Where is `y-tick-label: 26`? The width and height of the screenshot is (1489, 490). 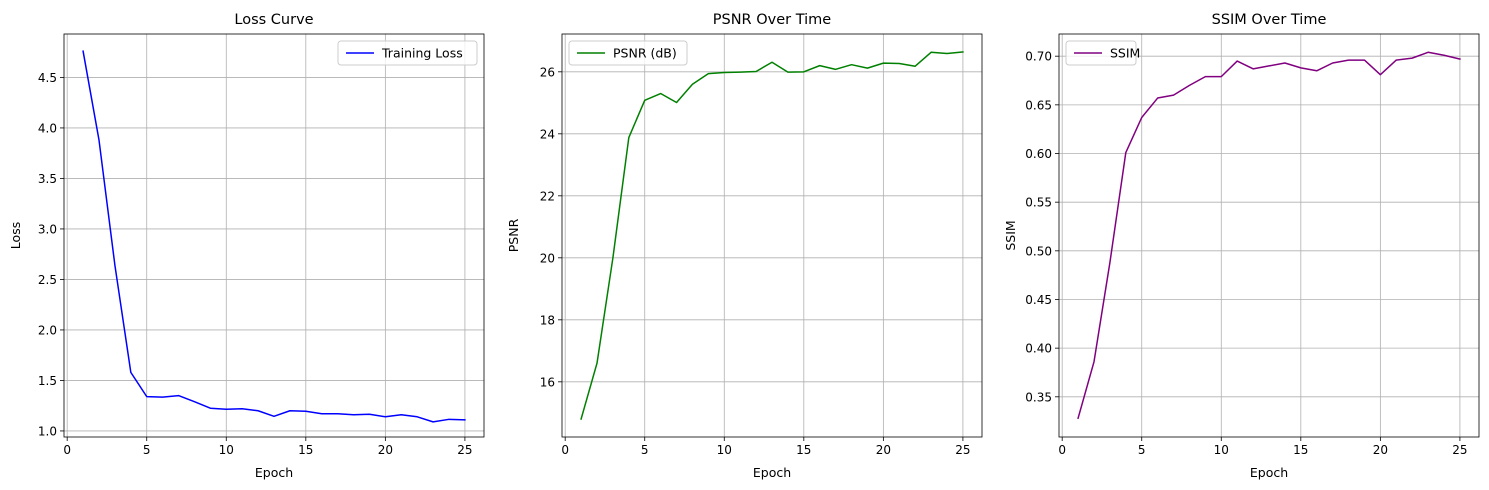 y-tick-label: 26 is located at coordinates (547, 72).